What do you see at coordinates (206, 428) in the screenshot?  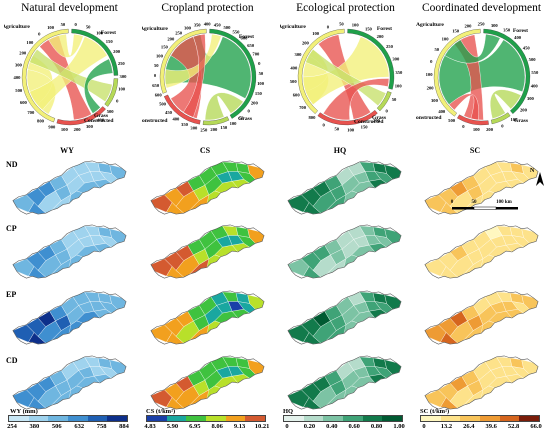 I see `legend-ticks-cs: 4.83 5.90 6.95 8.06 9.13 10.21` at bounding box center [206, 428].